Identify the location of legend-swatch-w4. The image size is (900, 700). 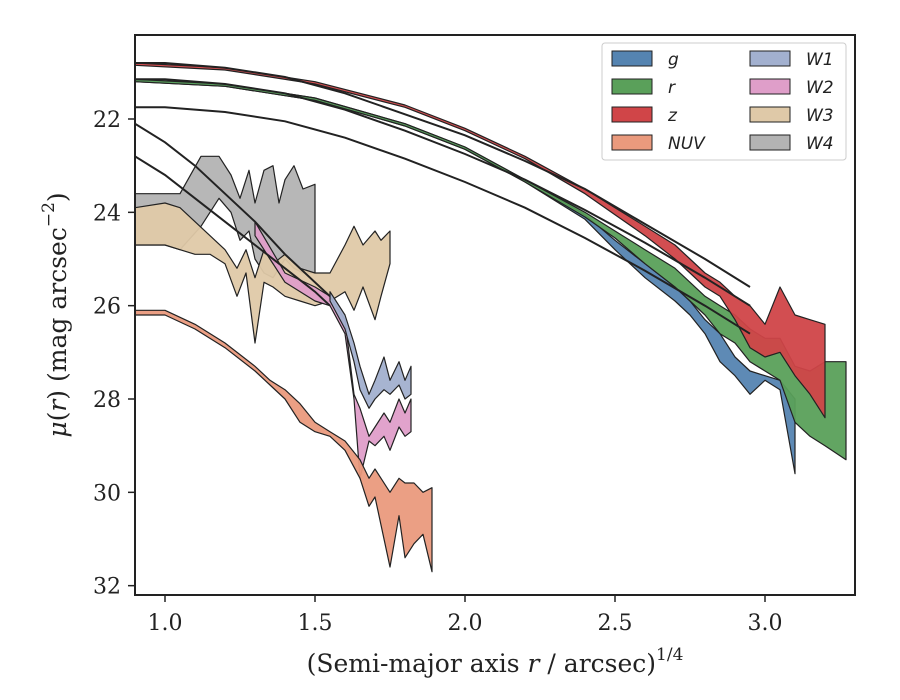
(770, 142).